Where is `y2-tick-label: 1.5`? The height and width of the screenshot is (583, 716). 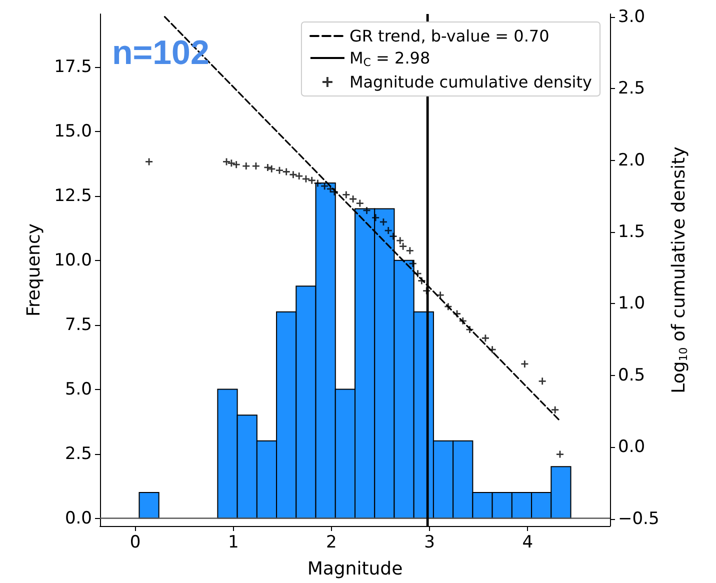 y2-tick-label: 1.5 is located at coordinates (632, 232).